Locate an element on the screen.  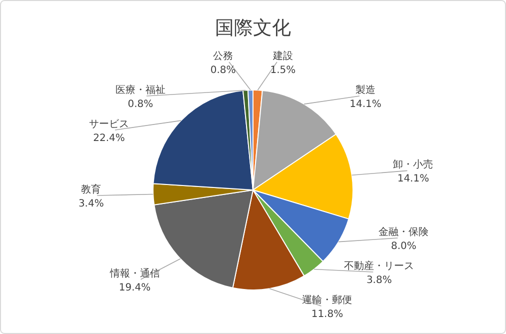
title: 国際文化 is located at coordinates (253, 28).